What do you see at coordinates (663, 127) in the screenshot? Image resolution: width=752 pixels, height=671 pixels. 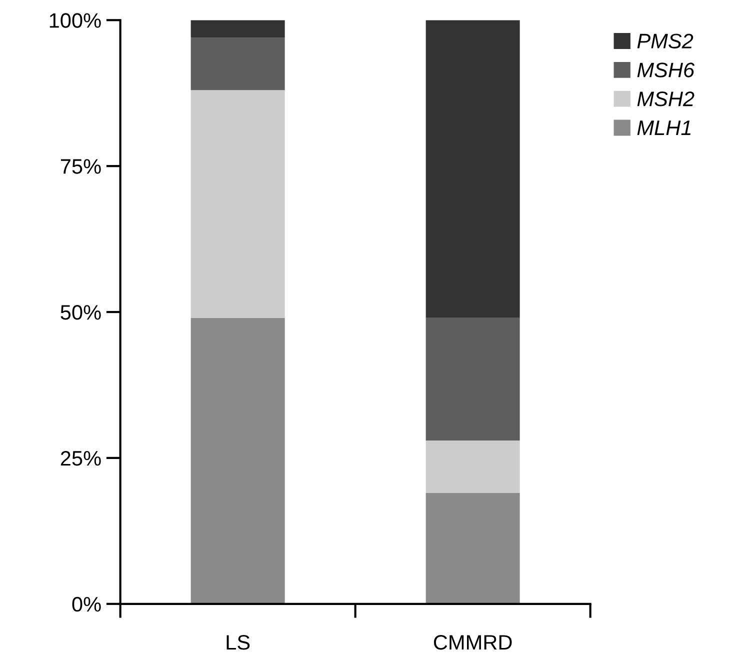 I see `legend-label: MLH1` at bounding box center [663, 127].